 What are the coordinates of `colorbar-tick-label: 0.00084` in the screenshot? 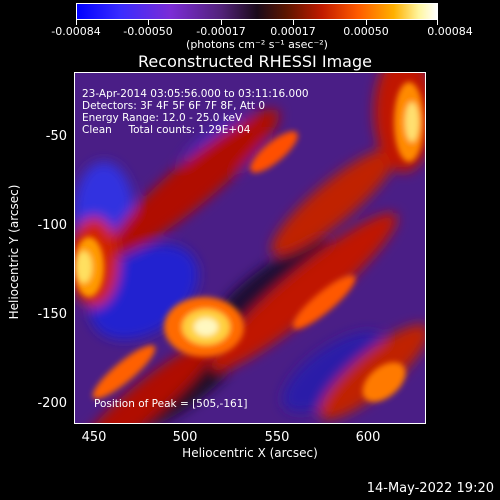 It's located at (450, 31).